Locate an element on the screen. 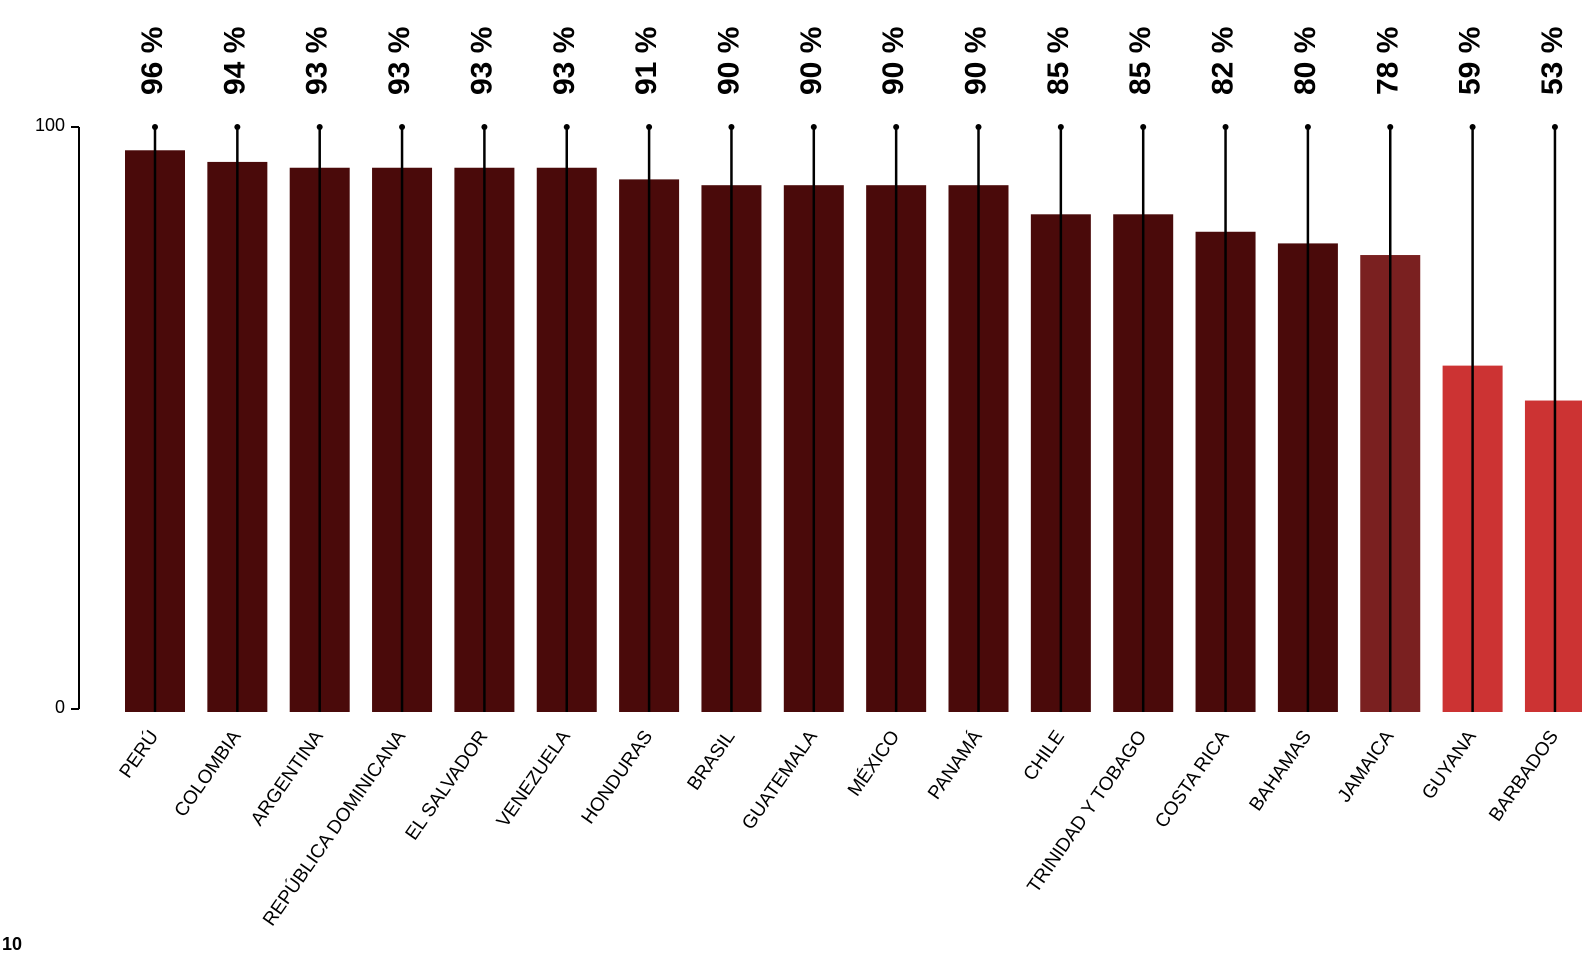 The height and width of the screenshot is (957, 1582). category-label: VENEZUELA is located at coordinates (534, 779).